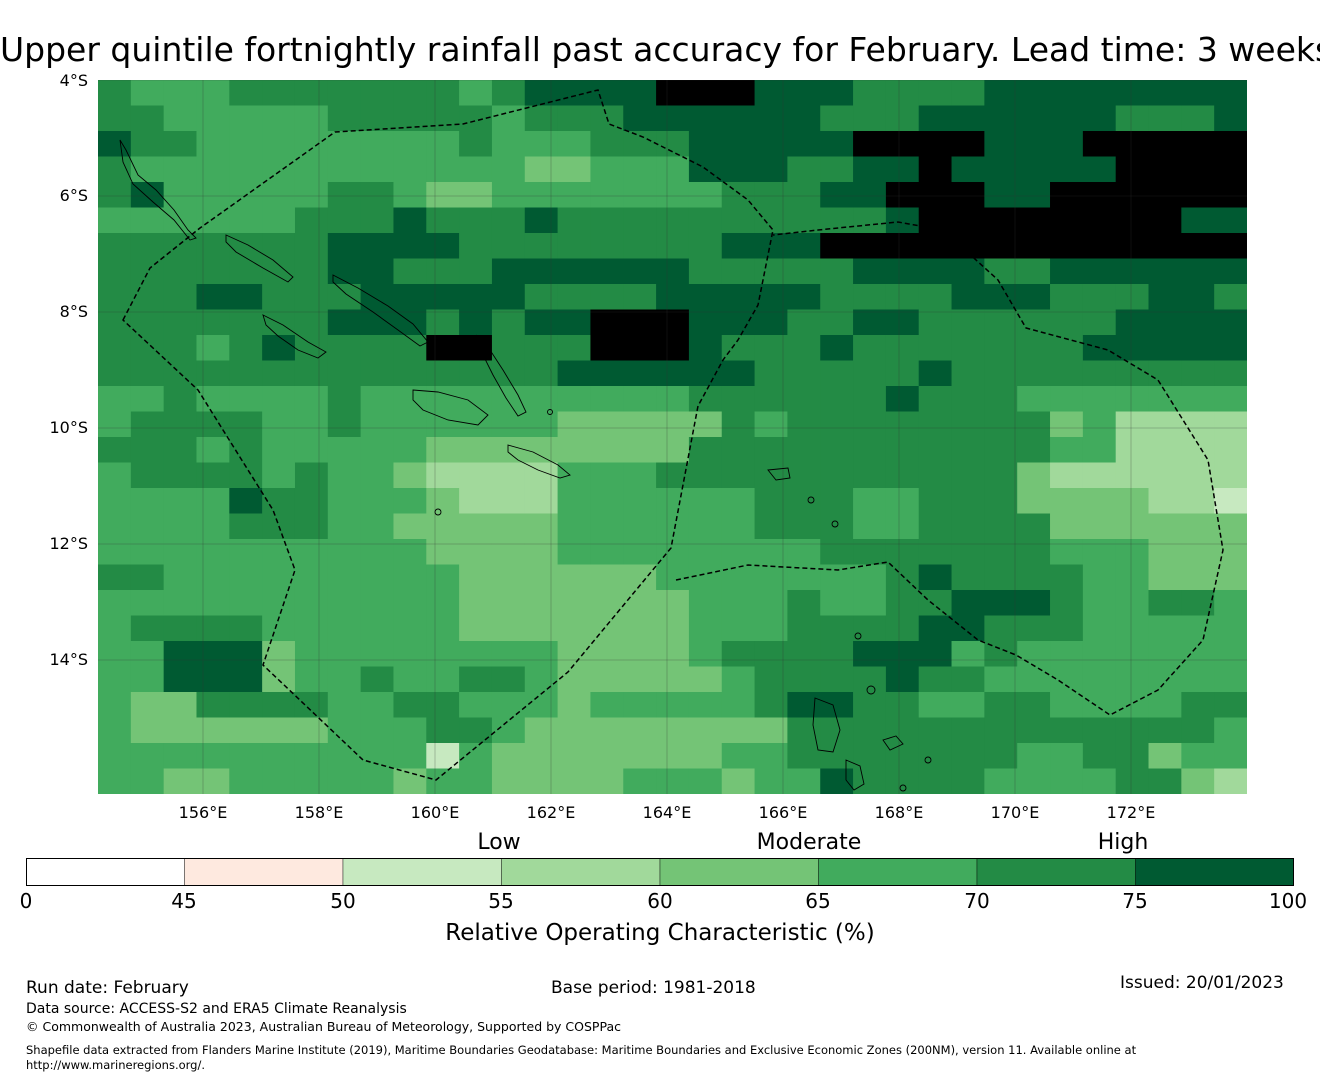  What do you see at coordinates (826, 725) in the screenshot?
I see `espiritu-santo-outline` at bounding box center [826, 725].